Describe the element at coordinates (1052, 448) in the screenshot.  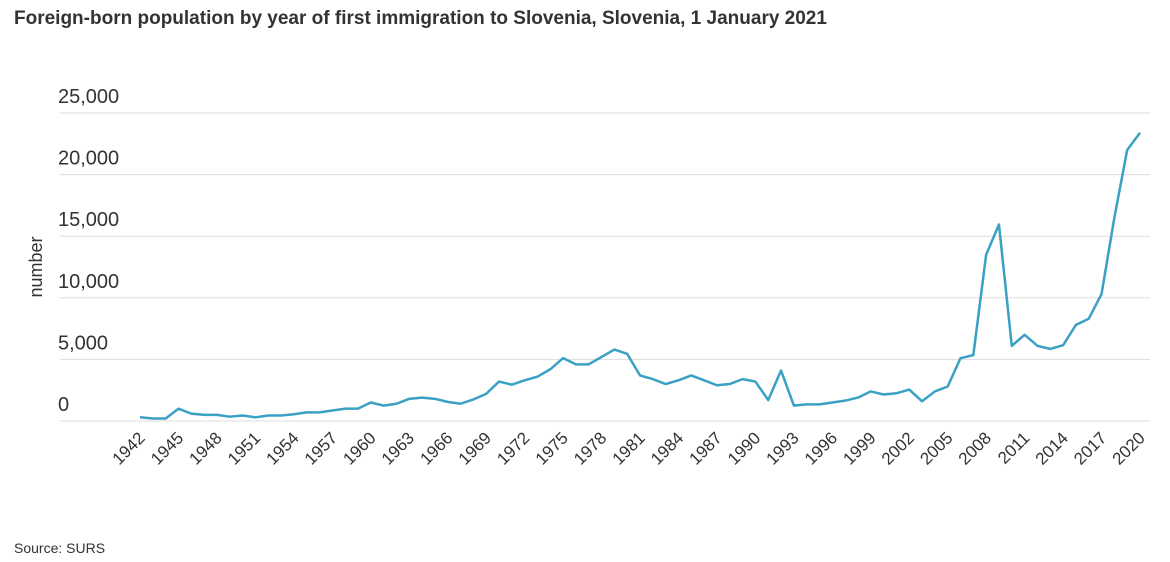
I see `x-tick-label: 2014` at that location.